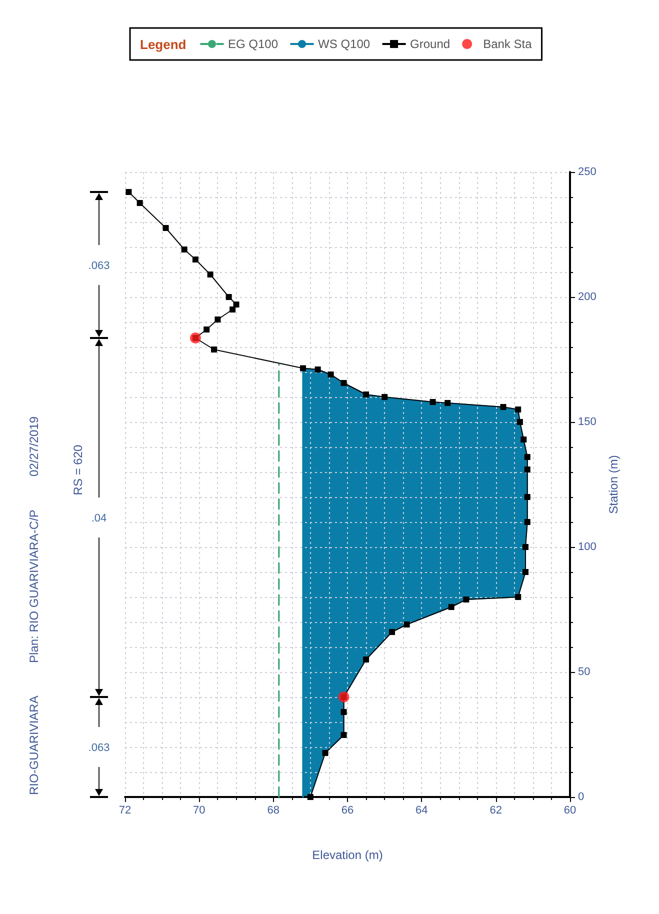 The width and height of the screenshot is (659, 914). What do you see at coordinates (507, 44) in the screenshot?
I see `legend-label: Bank Sta` at bounding box center [507, 44].